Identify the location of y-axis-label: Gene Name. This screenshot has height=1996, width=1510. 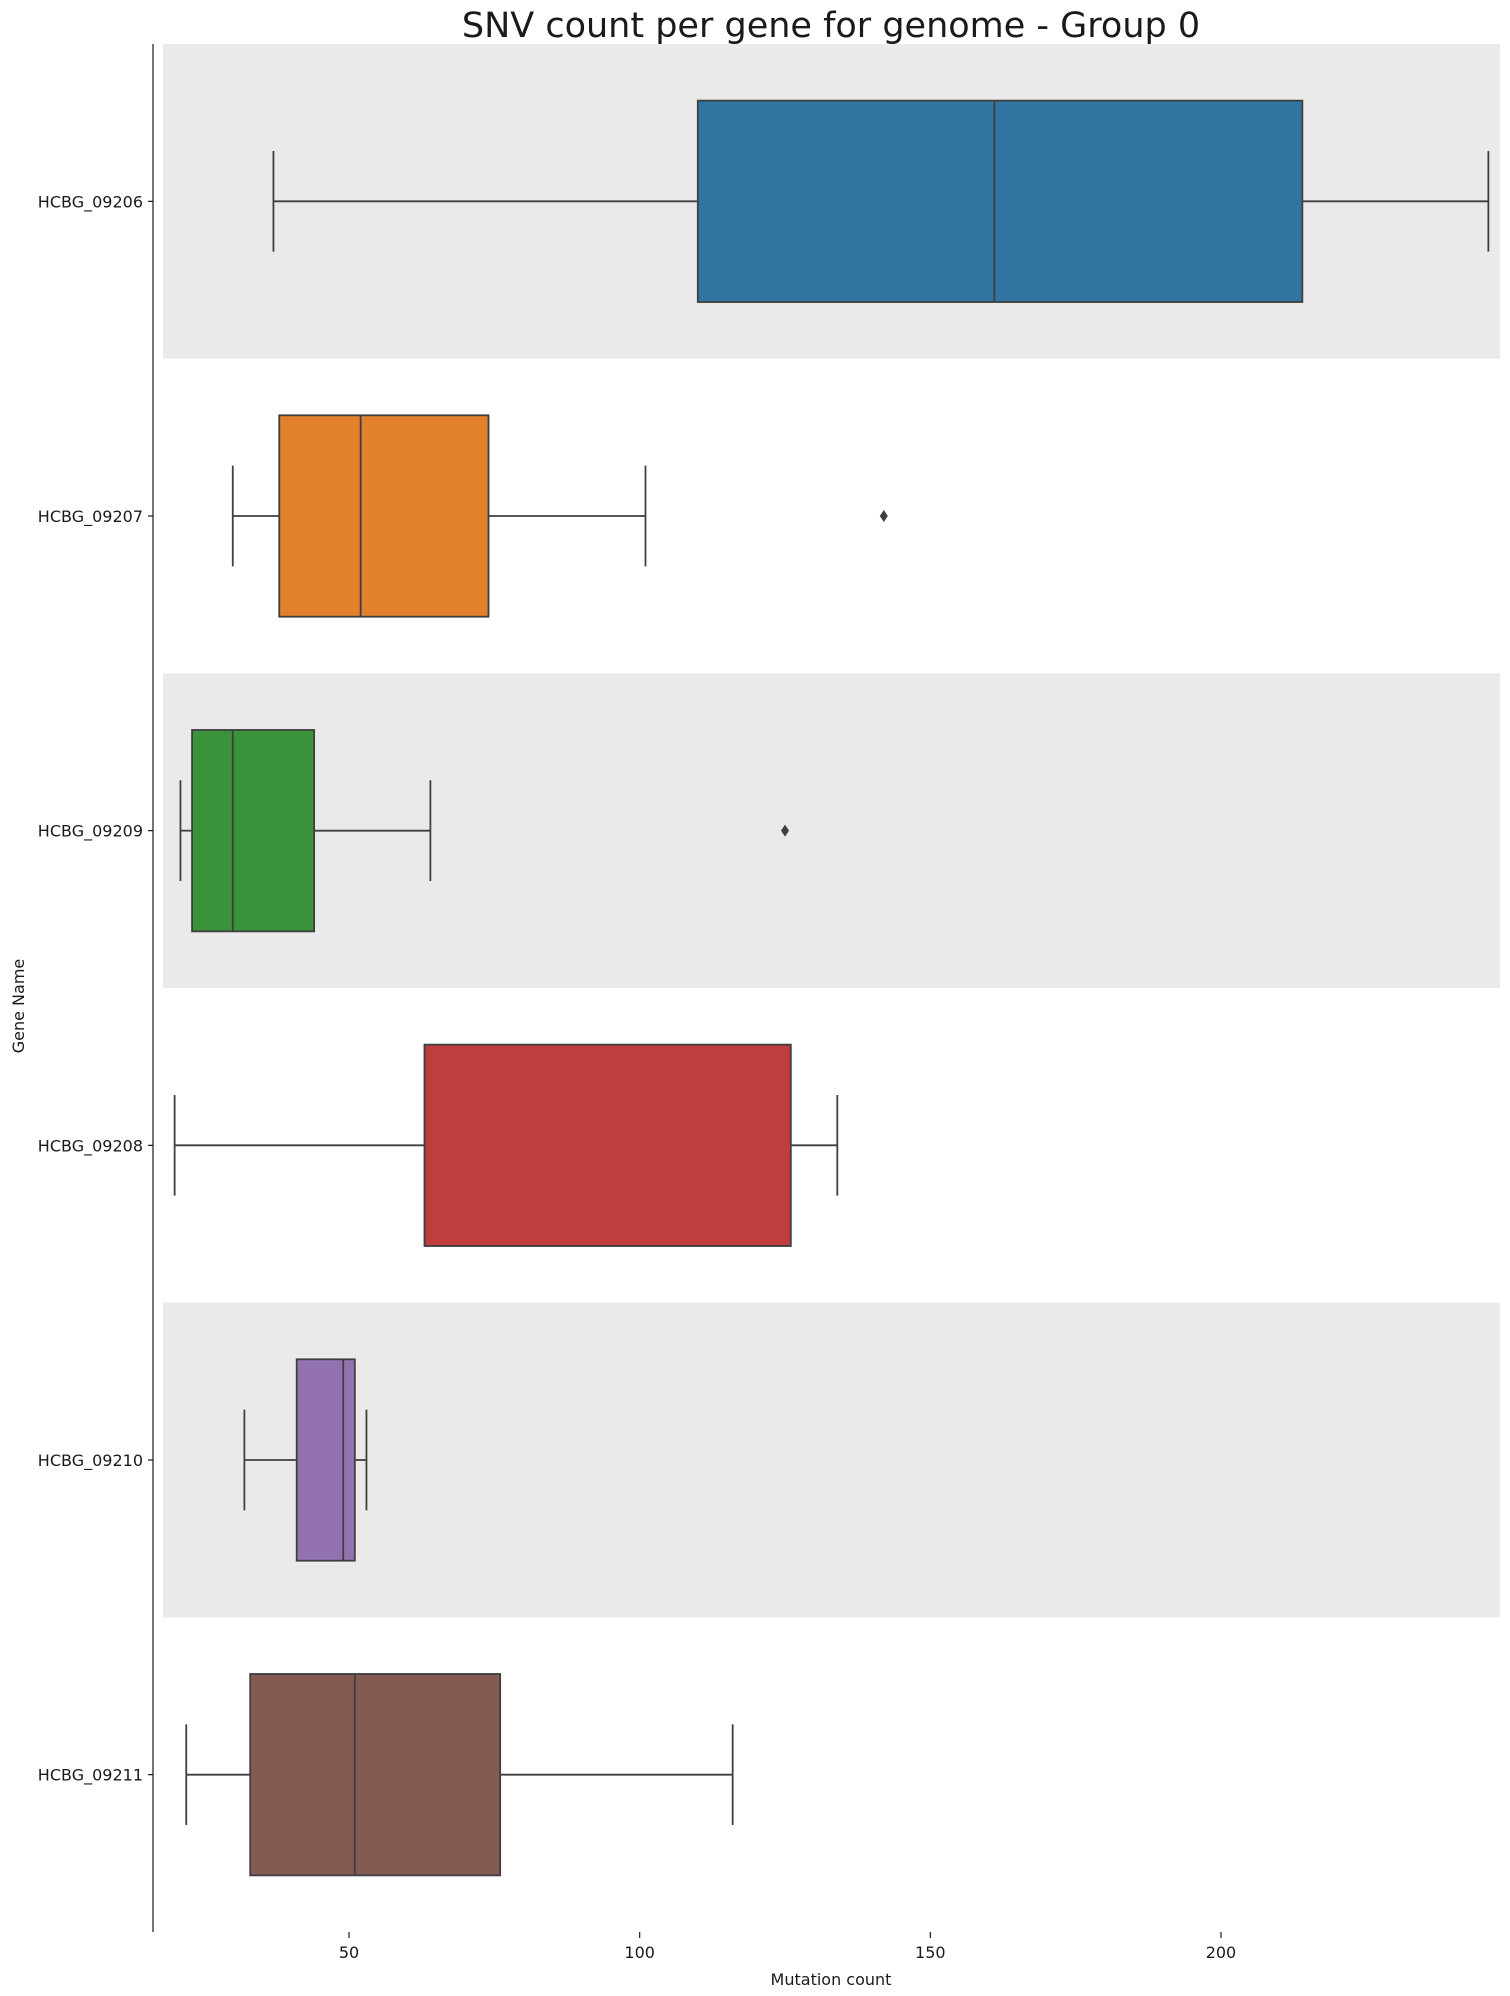
(18, 1006).